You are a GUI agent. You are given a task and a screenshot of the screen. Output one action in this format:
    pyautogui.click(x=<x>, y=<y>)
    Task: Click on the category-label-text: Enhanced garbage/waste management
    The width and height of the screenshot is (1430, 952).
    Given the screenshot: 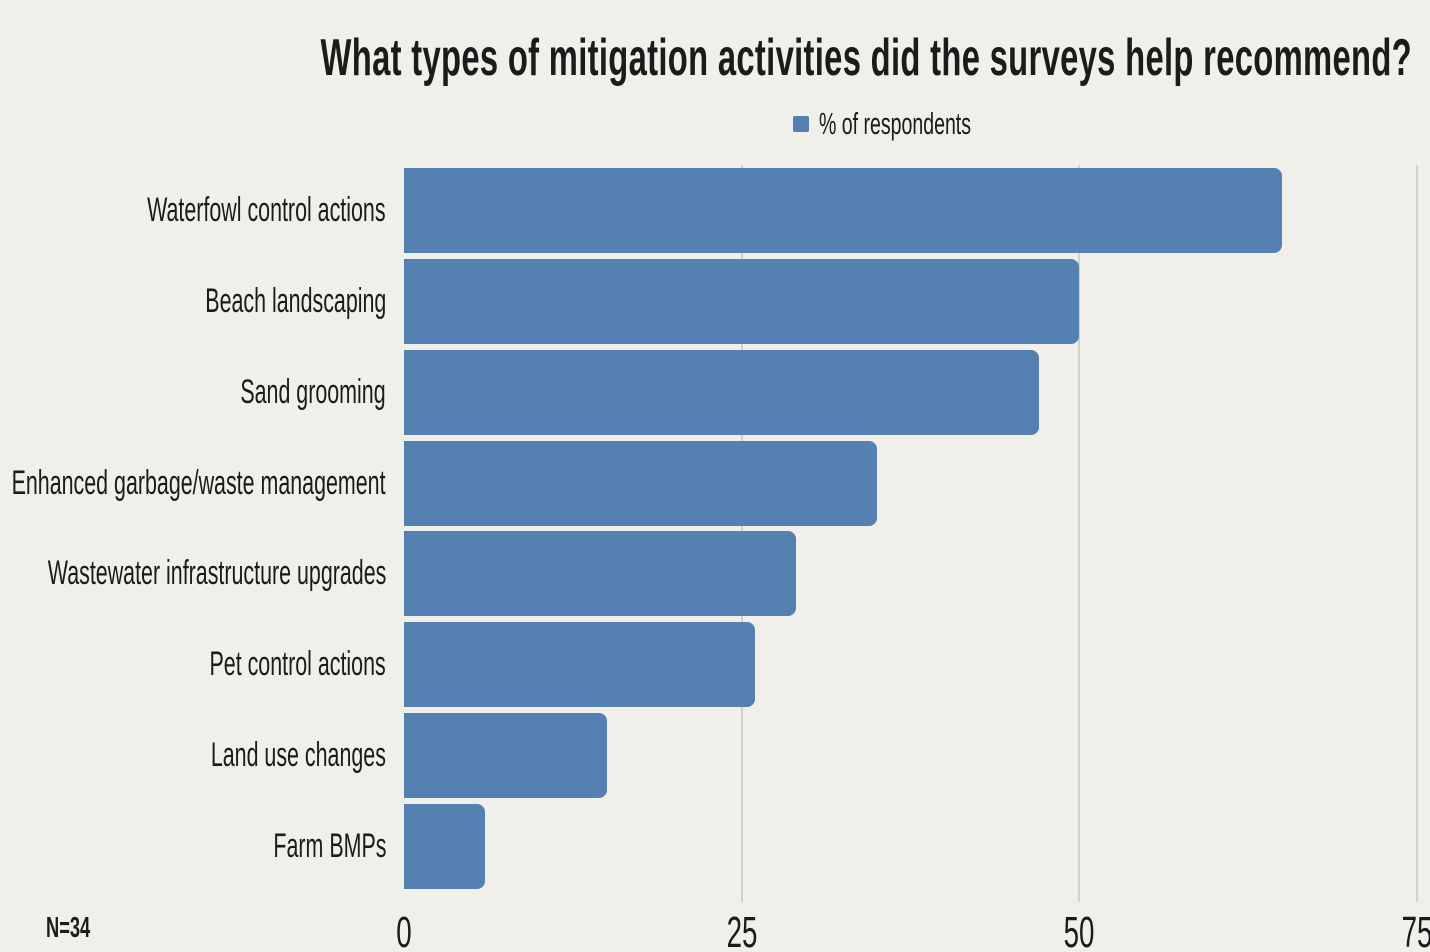 What is the action you would take?
    pyautogui.click(x=199, y=482)
    